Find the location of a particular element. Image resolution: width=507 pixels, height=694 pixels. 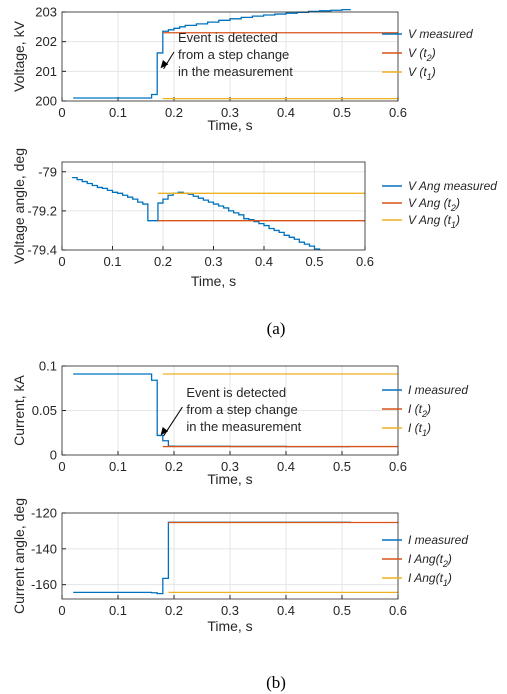

legend-entry: V Ang (t2) is located at coordinates (434, 204).